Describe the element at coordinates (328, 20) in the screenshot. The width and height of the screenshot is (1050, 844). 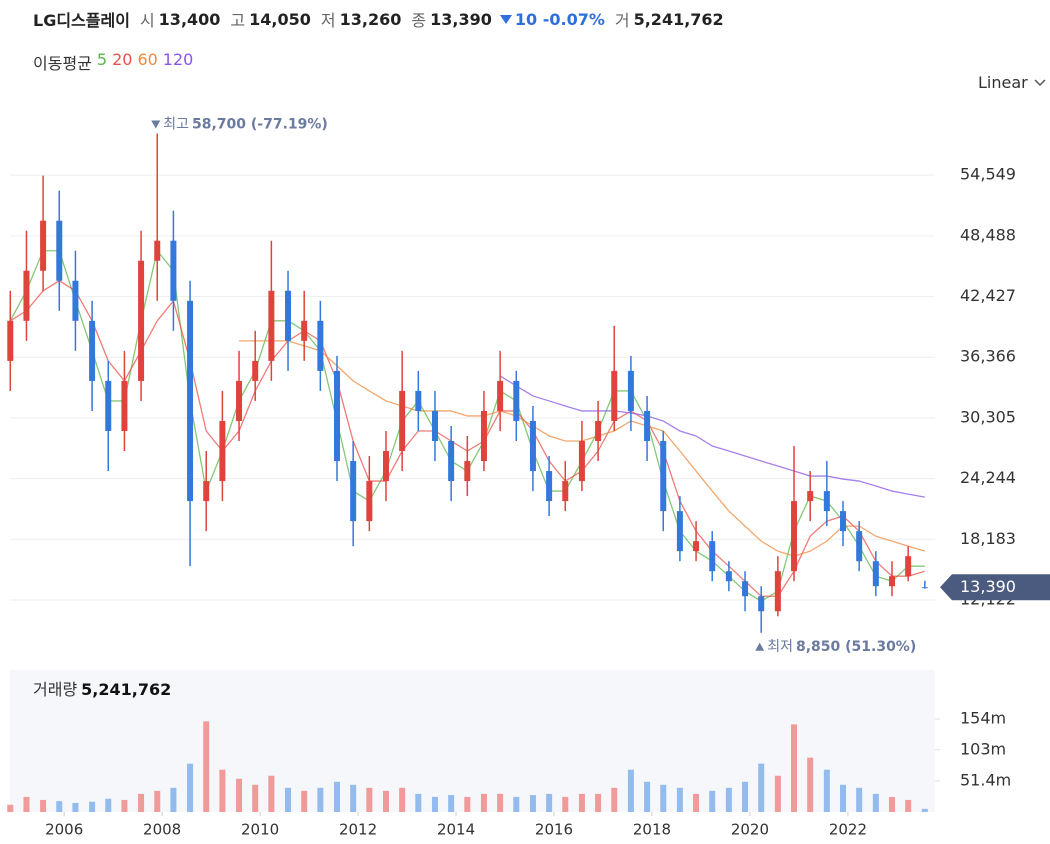
I see `quote-label: 저` at that location.